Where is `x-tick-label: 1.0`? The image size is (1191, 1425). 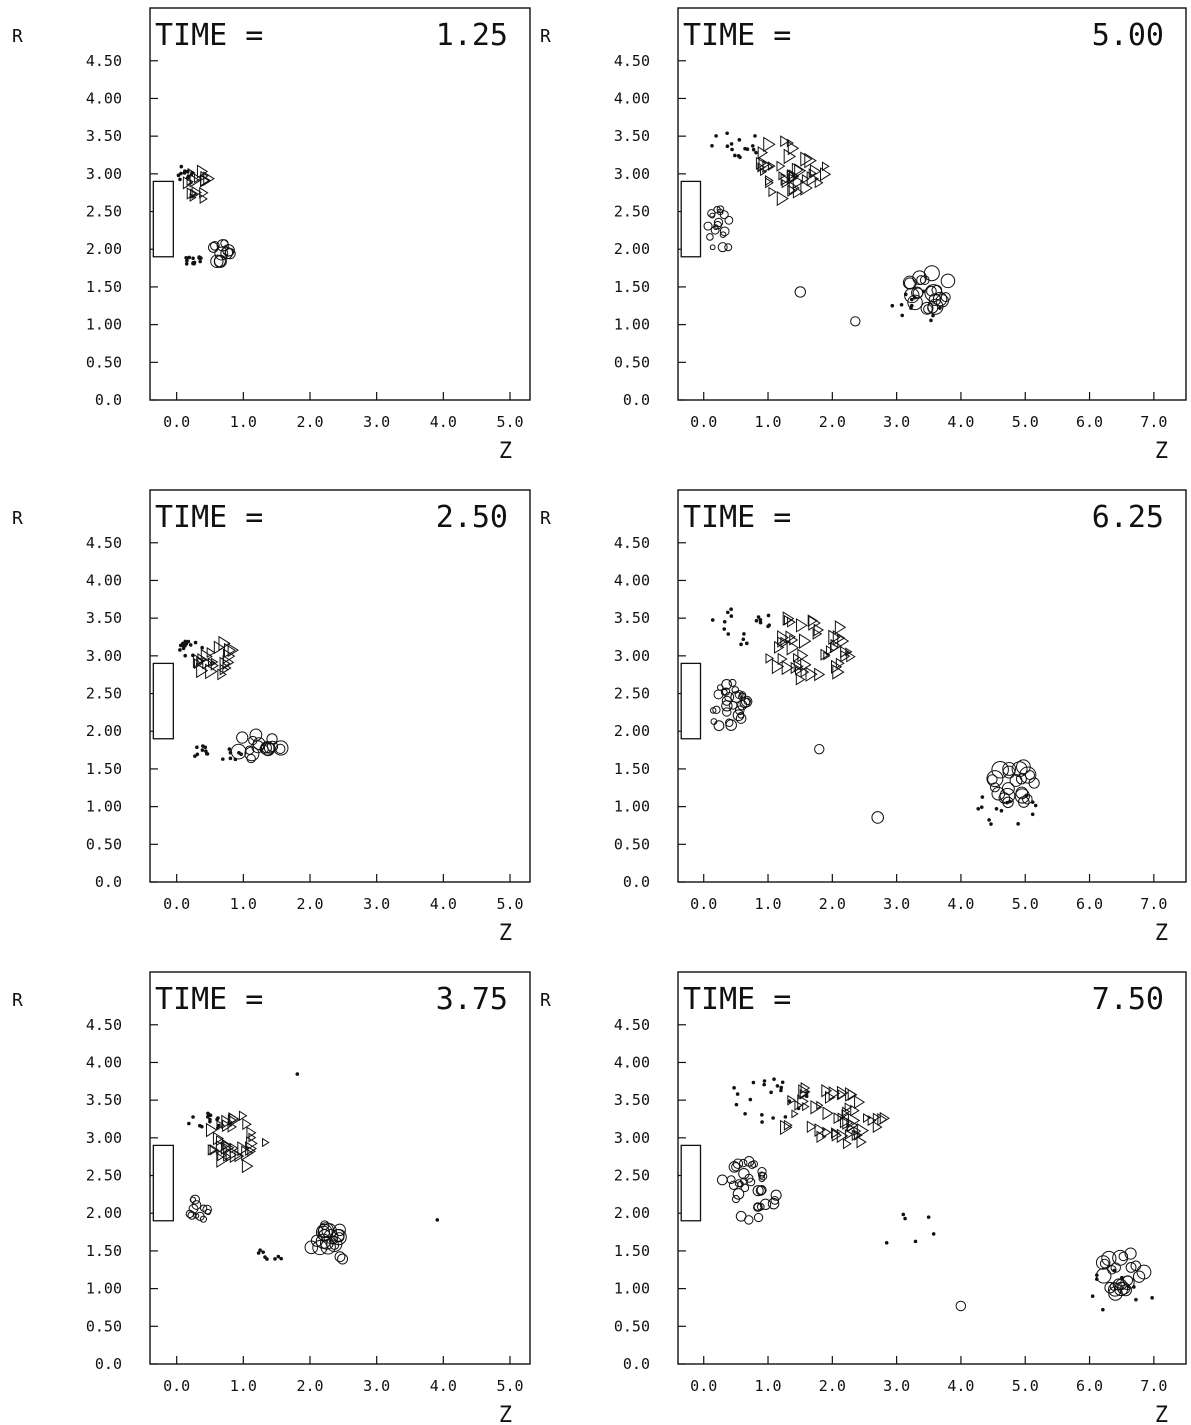 x-tick-label: 1.0 is located at coordinates (243, 904).